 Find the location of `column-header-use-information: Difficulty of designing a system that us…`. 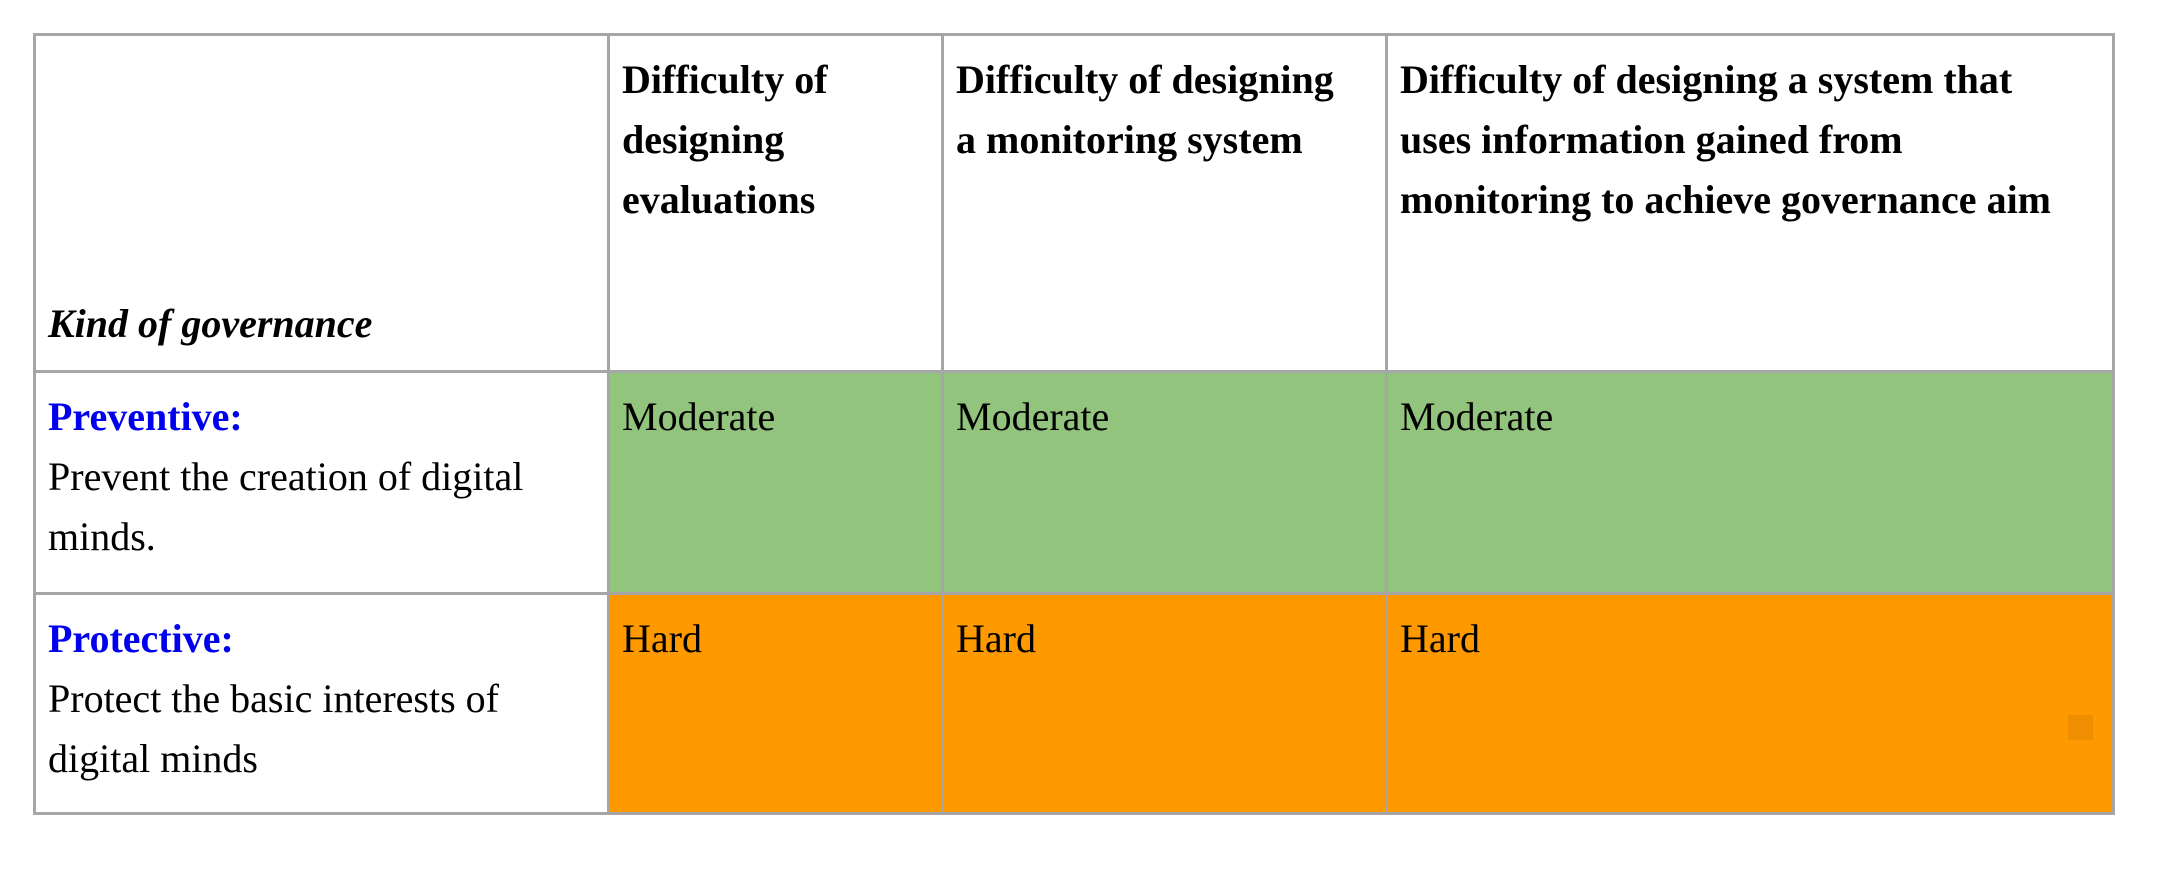

column-header-use-information: Difficulty of designing a system that us… is located at coordinates (1750, 203).